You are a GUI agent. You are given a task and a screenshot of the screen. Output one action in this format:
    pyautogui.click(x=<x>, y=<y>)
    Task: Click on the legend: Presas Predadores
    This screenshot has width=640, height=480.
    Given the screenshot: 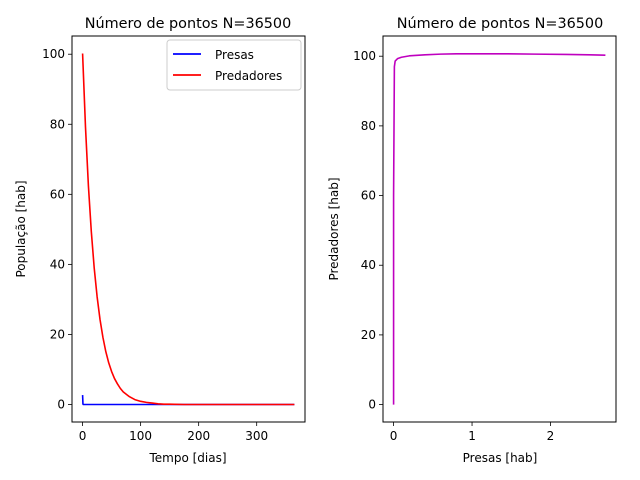 What is the action you would take?
    pyautogui.click(x=234, y=65)
    